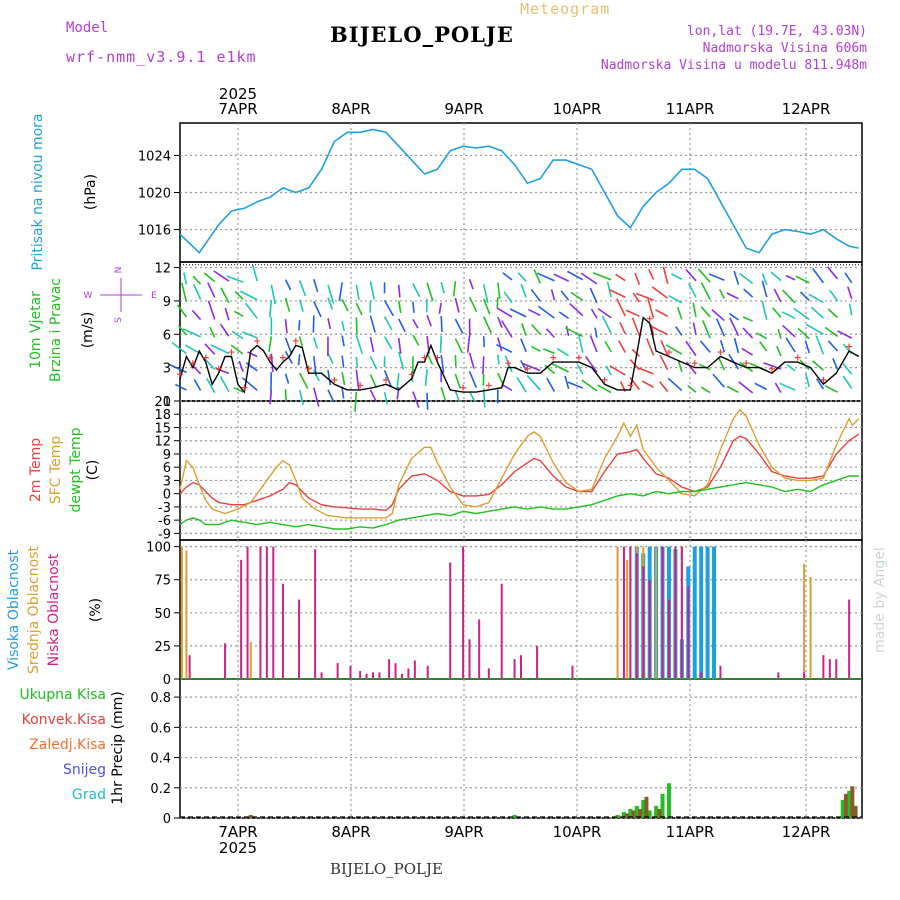  Describe the element at coordinates (806, 109) in the screenshot. I see `top-date-label: 12APR` at that location.